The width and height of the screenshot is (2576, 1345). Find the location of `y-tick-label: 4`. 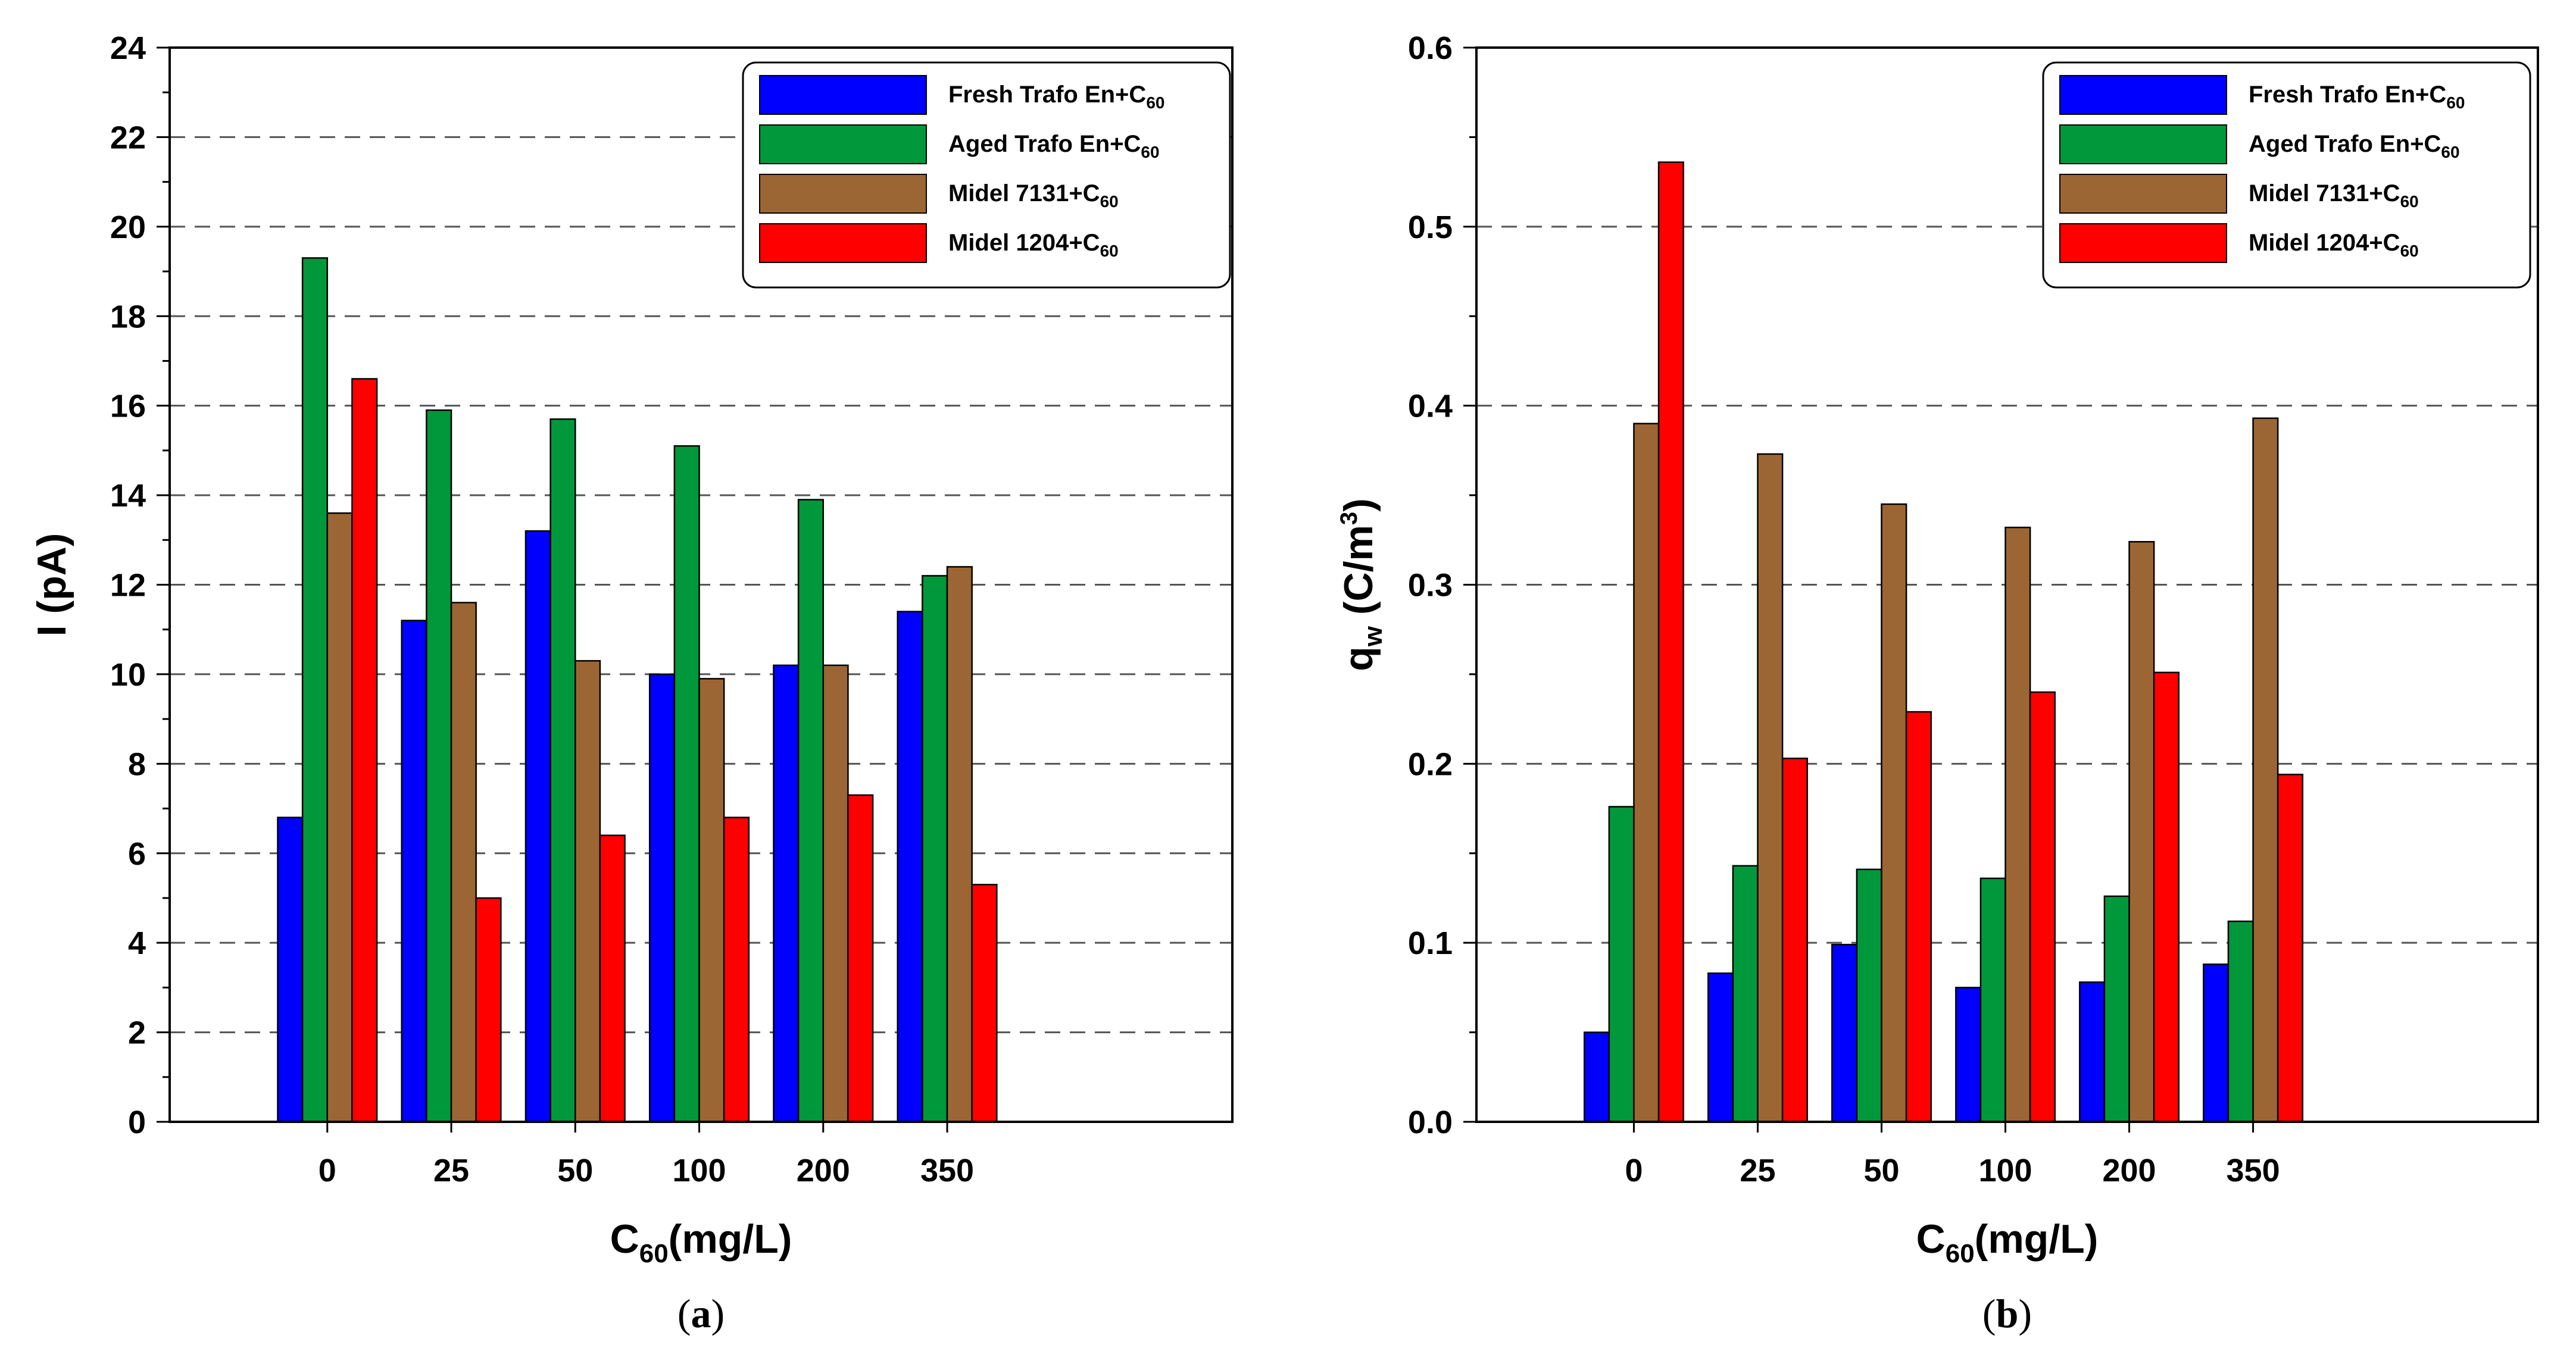

y-tick-label: 4 is located at coordinates (137, 943).